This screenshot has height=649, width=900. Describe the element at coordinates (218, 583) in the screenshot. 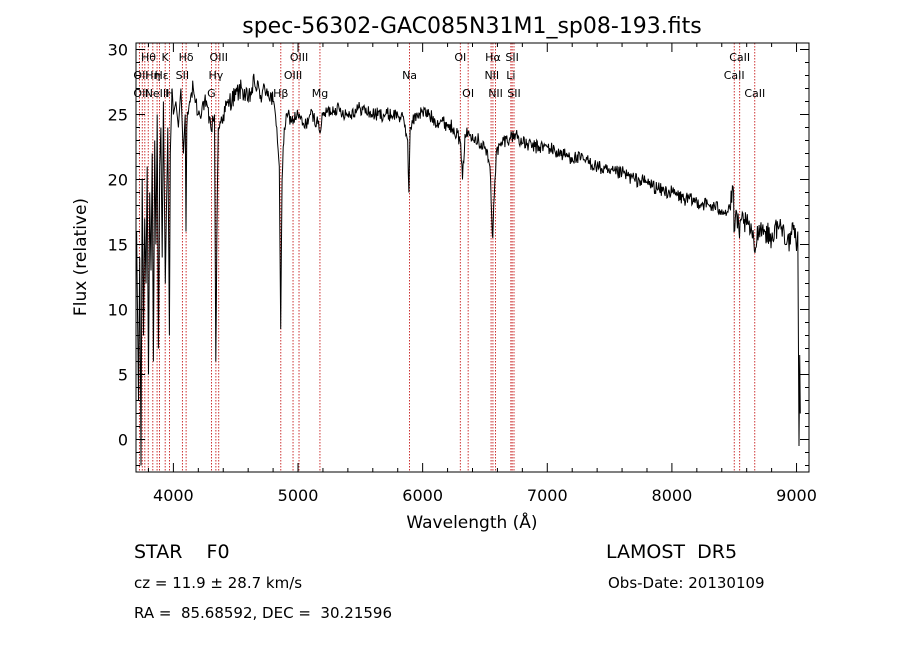

I see `redshift-text: cz = 11.9 ± 28.7 km/s` at that location.